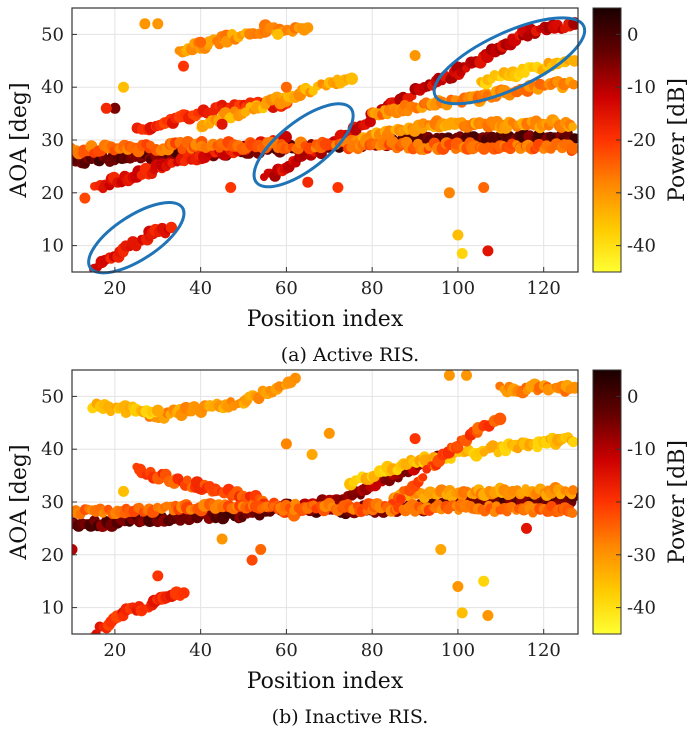 Image resolution: width=700 pixels, height=736 pixels. Describe the element at coordinates (52, 555) in the screenshot. I see `y-tick-label: 20` at that location.